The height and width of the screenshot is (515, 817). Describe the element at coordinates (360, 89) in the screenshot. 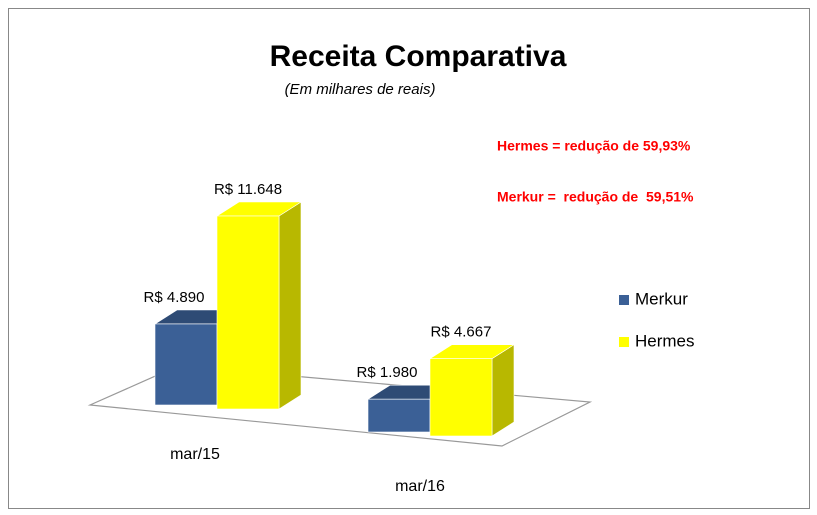

I see `chart-subtitle: (Em milhares de reais)` at that location.